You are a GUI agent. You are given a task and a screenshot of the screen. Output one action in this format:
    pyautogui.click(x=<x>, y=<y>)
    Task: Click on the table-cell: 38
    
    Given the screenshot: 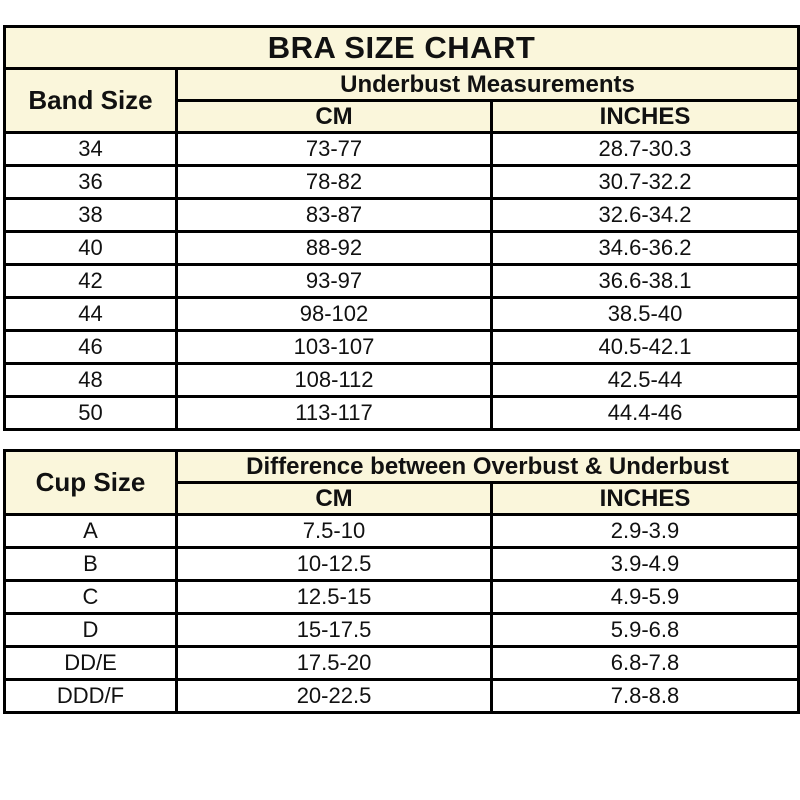 What is the action you would take?
    pyautogui.click(x=90, y=215)
    